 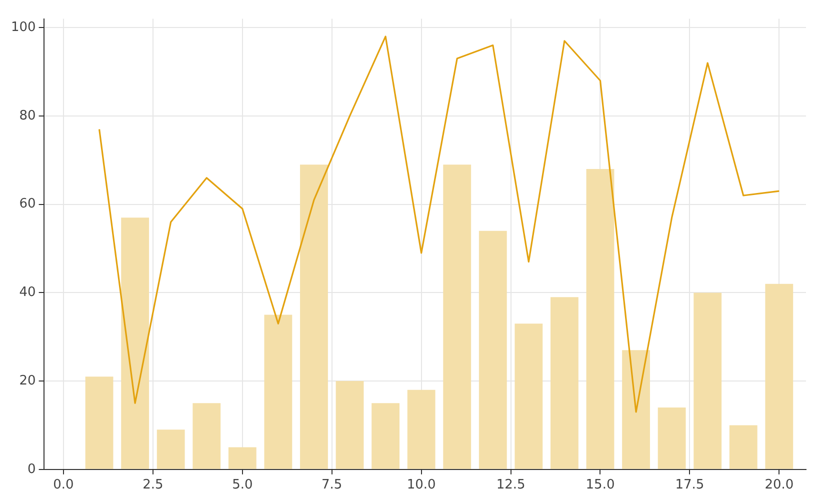 I want to click on x-tick-label: 7.5, so click(x=332, y=485).